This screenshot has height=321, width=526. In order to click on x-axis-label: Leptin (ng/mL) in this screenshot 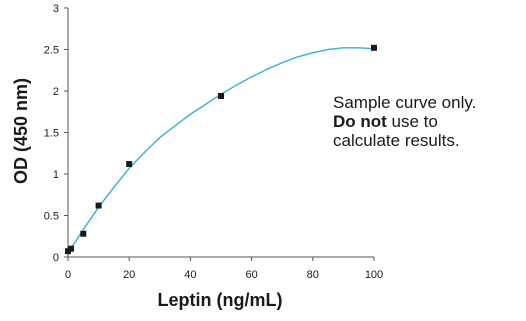, I will do `click(220, 300)`.